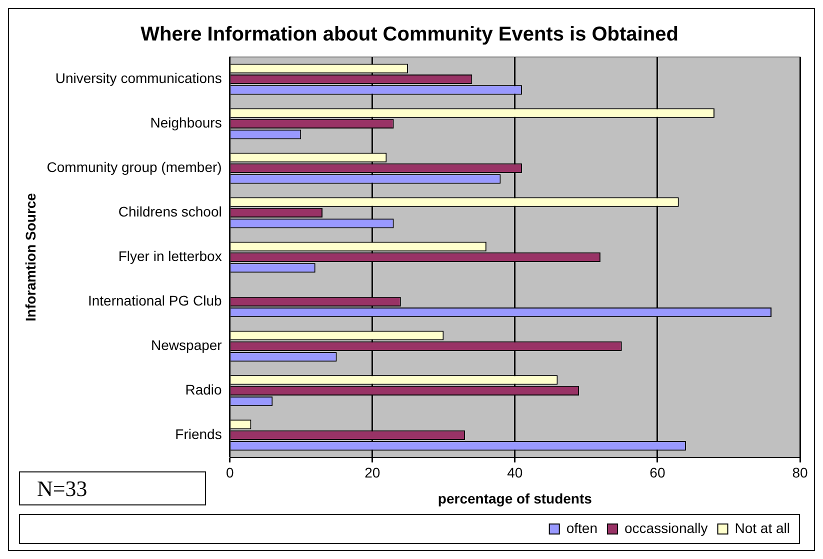 Image resolution: width=823 pixels, height=559 pixels. What do you see at coordinates (138, 78) in the screenshot?
I see `y-tick-label: University communications` at bounding box center [138, 78].